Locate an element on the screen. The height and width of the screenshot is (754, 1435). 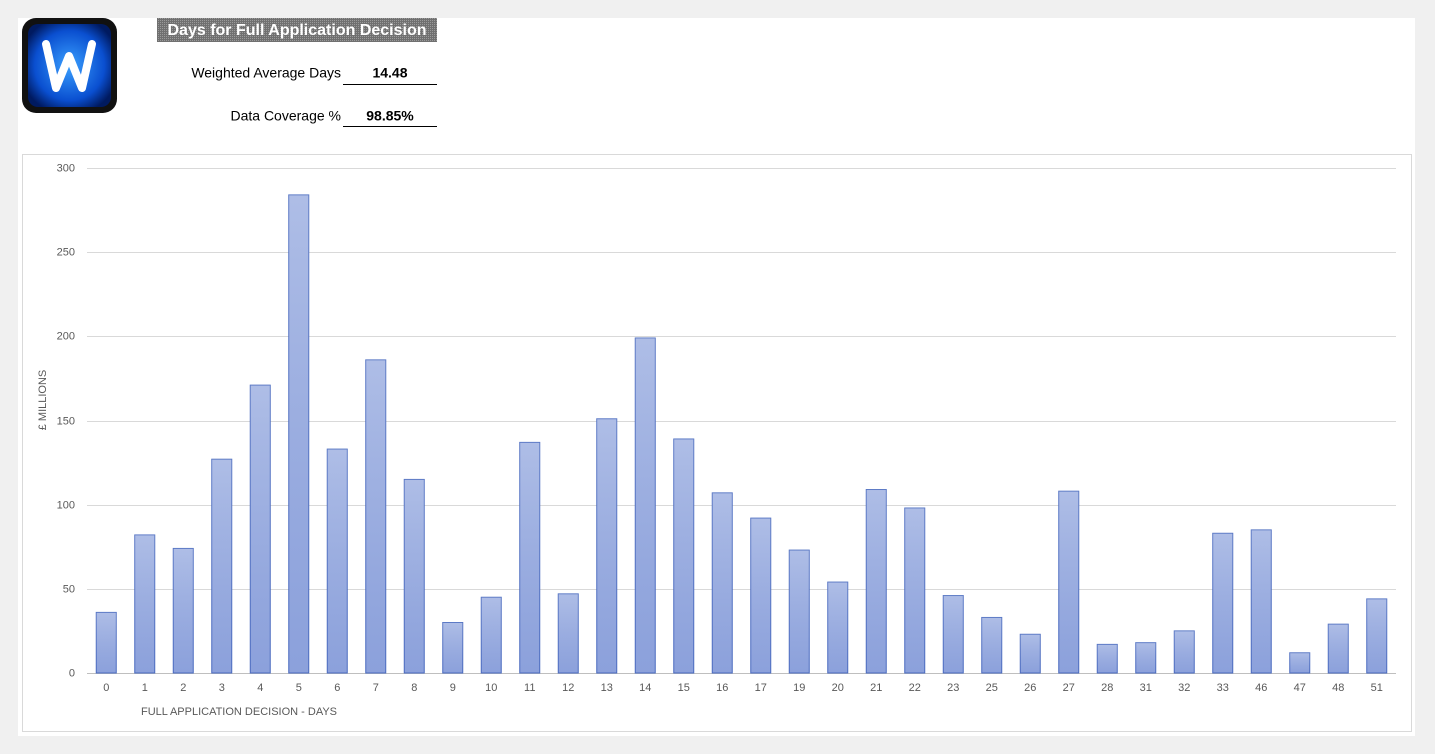
x-tick-label: 4 is located at coordinates (260, 688).